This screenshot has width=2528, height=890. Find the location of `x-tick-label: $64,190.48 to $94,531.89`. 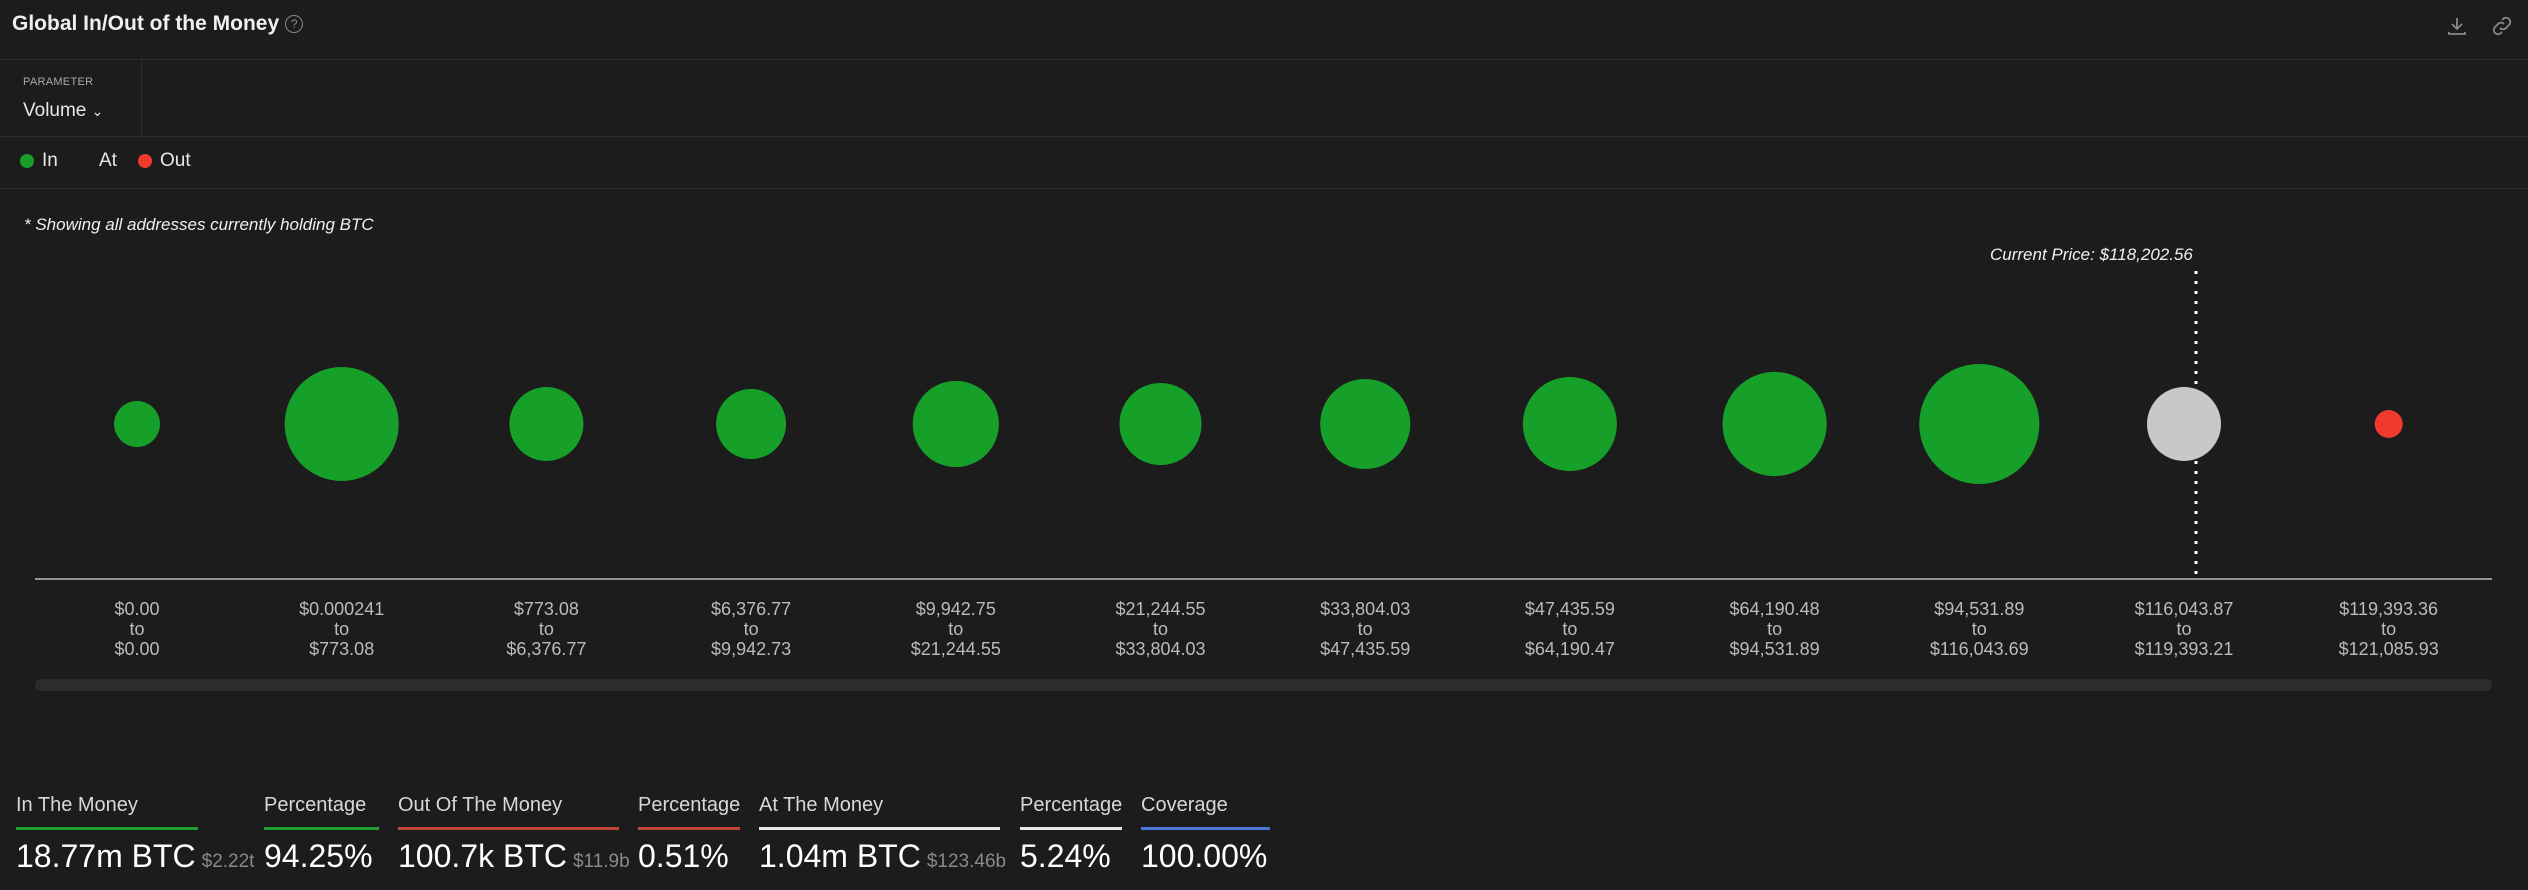

x-tick-label: $64,190.48 to $94,531.89 is located at coordinates (1775, 629).